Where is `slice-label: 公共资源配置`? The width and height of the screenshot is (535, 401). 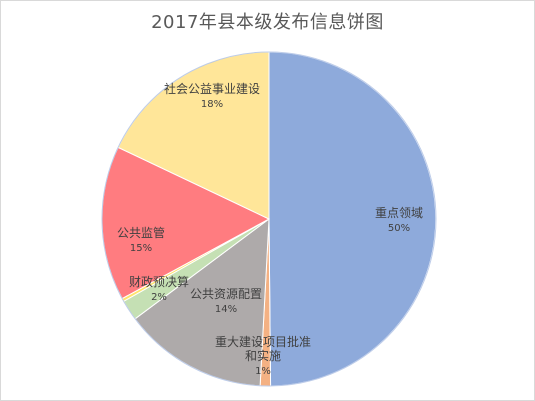
slice-label: 公共资源配置 is located at coordinates (226, 294).